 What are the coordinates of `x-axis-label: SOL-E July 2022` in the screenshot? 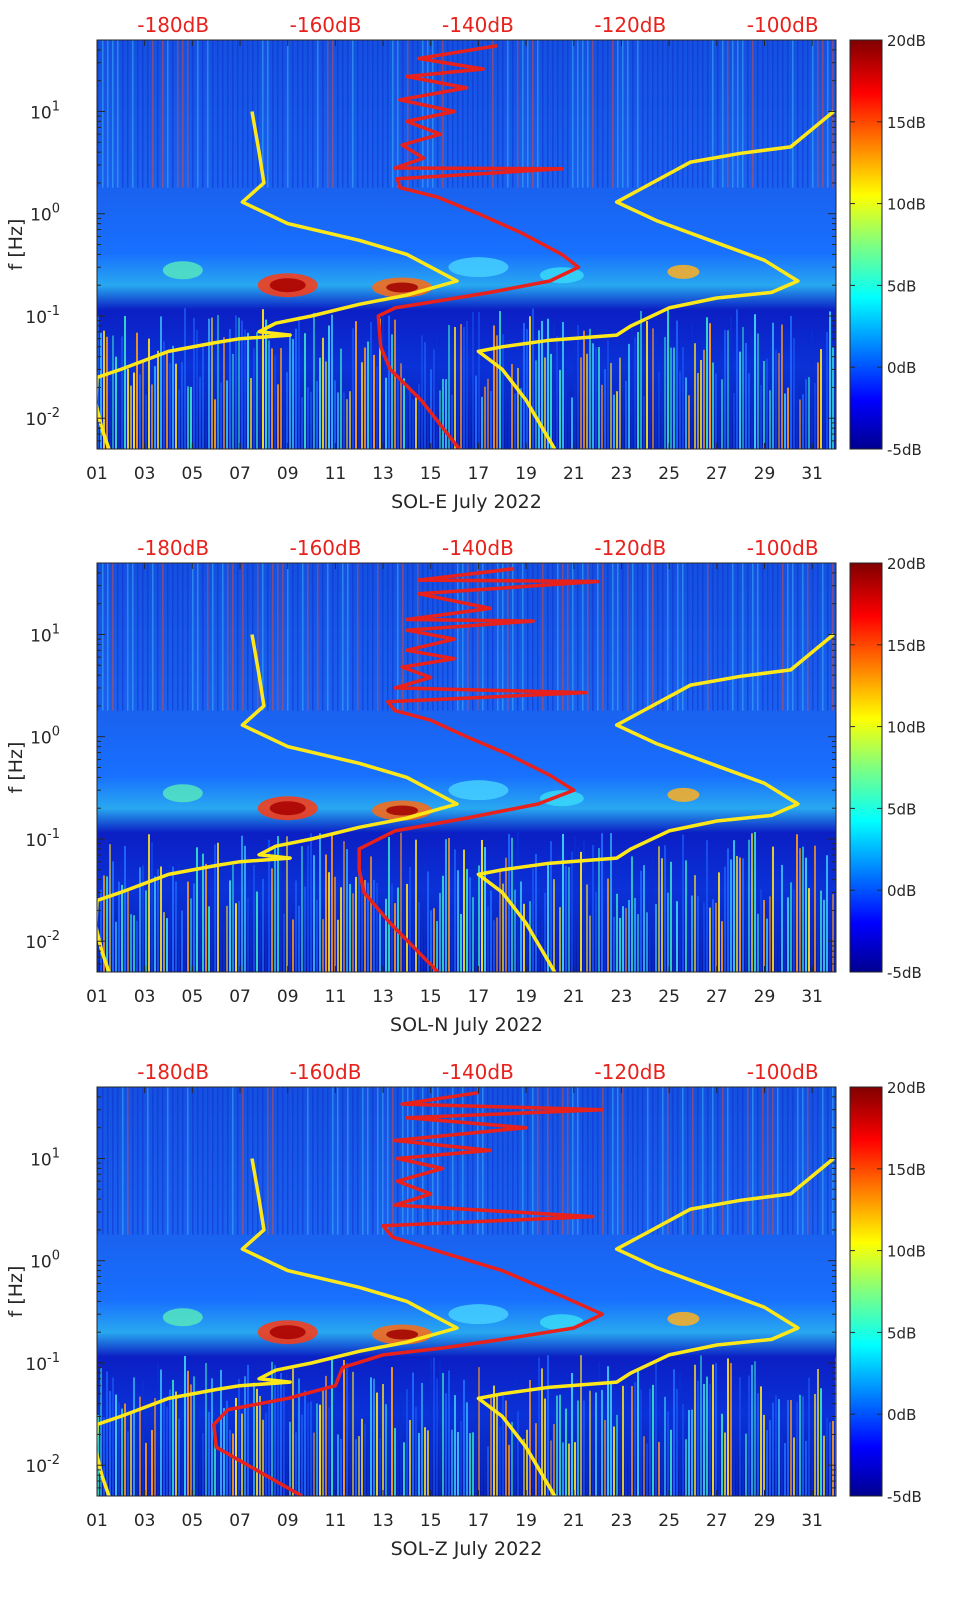 It's located at (466, 502).